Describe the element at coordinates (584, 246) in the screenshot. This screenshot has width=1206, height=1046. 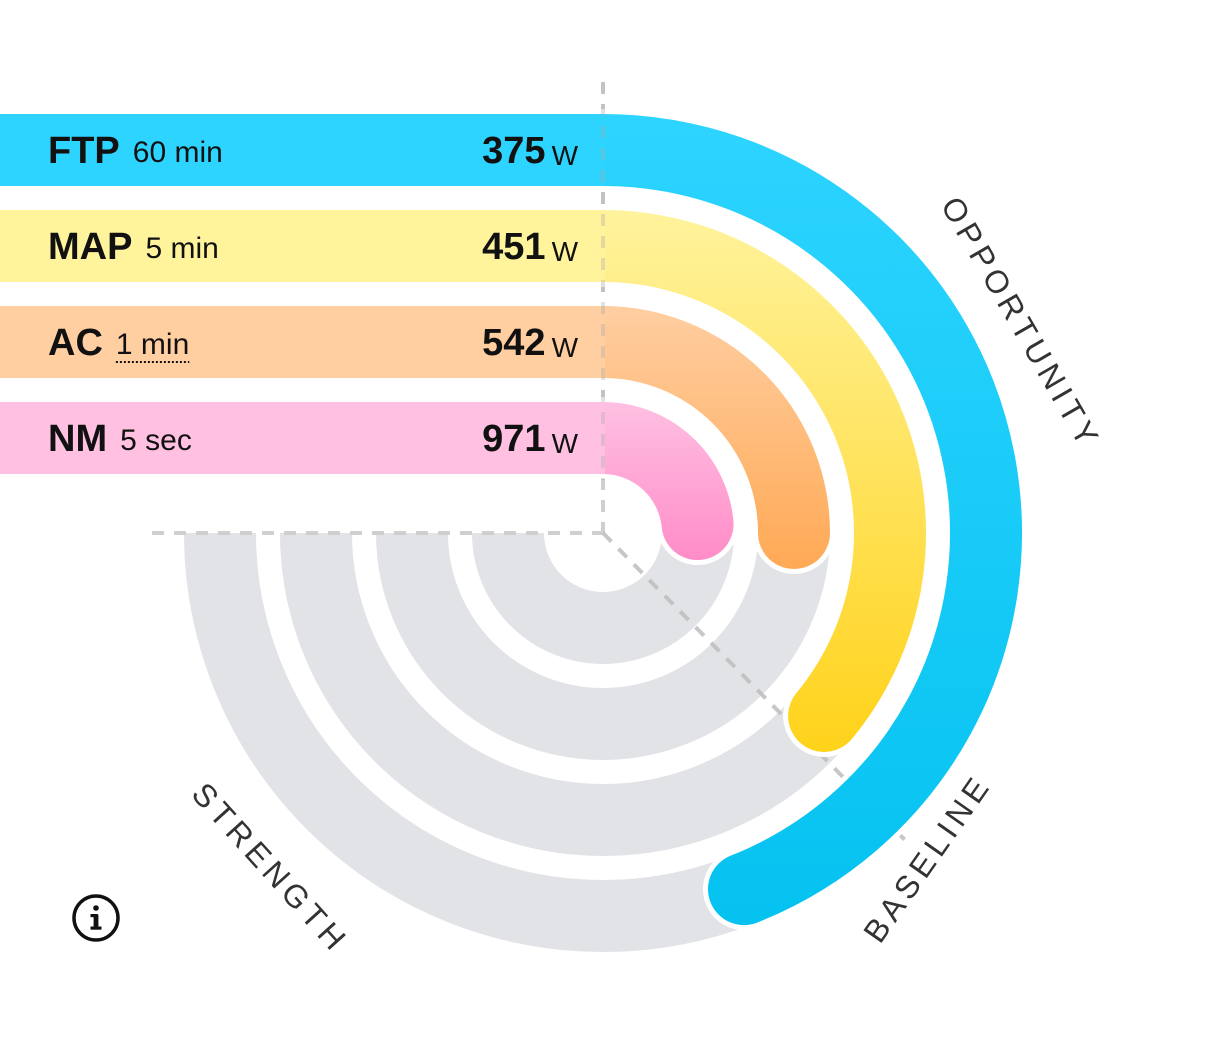
I see `bar-join-map` at that location.